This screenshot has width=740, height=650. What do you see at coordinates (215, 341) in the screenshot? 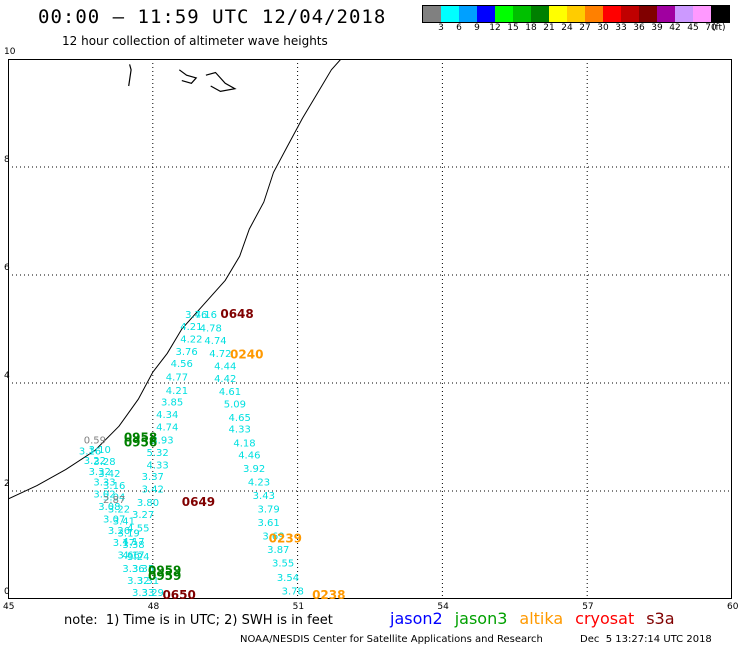
I see `wave-height-value: 4.74` at bounding box center [215, 341].